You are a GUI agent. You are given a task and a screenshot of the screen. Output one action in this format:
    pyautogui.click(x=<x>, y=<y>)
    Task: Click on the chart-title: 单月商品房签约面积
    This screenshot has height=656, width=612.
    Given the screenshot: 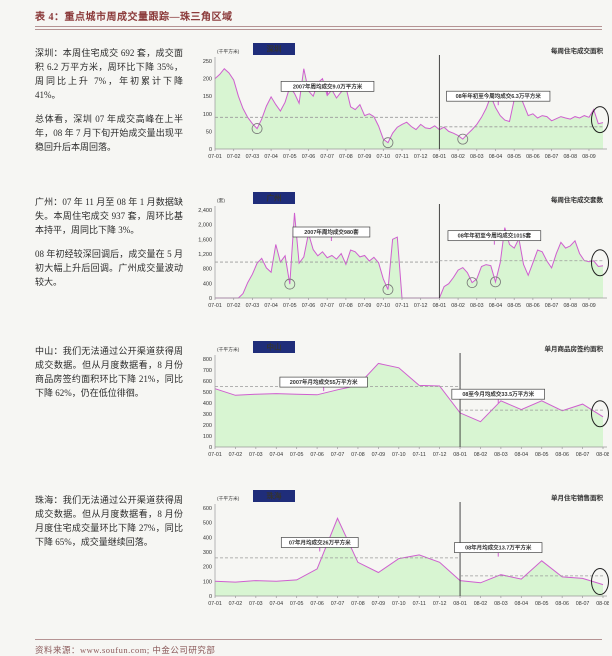 What is the action you would take?
    pyautogui.click(x=574, y=348)
    